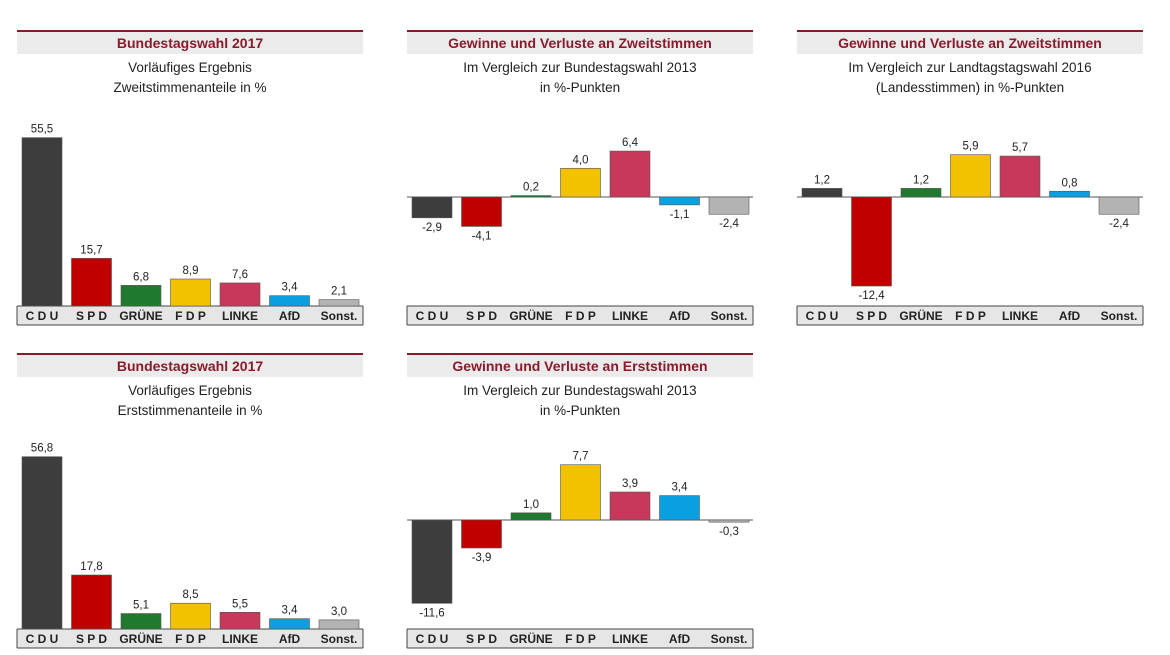 The height and width of the screenshot is (655, 1170). What do you see at coordinates (1020, 148) in the screenshot?
I see `value-label: 5,7` at bounding box center [1020, 148].